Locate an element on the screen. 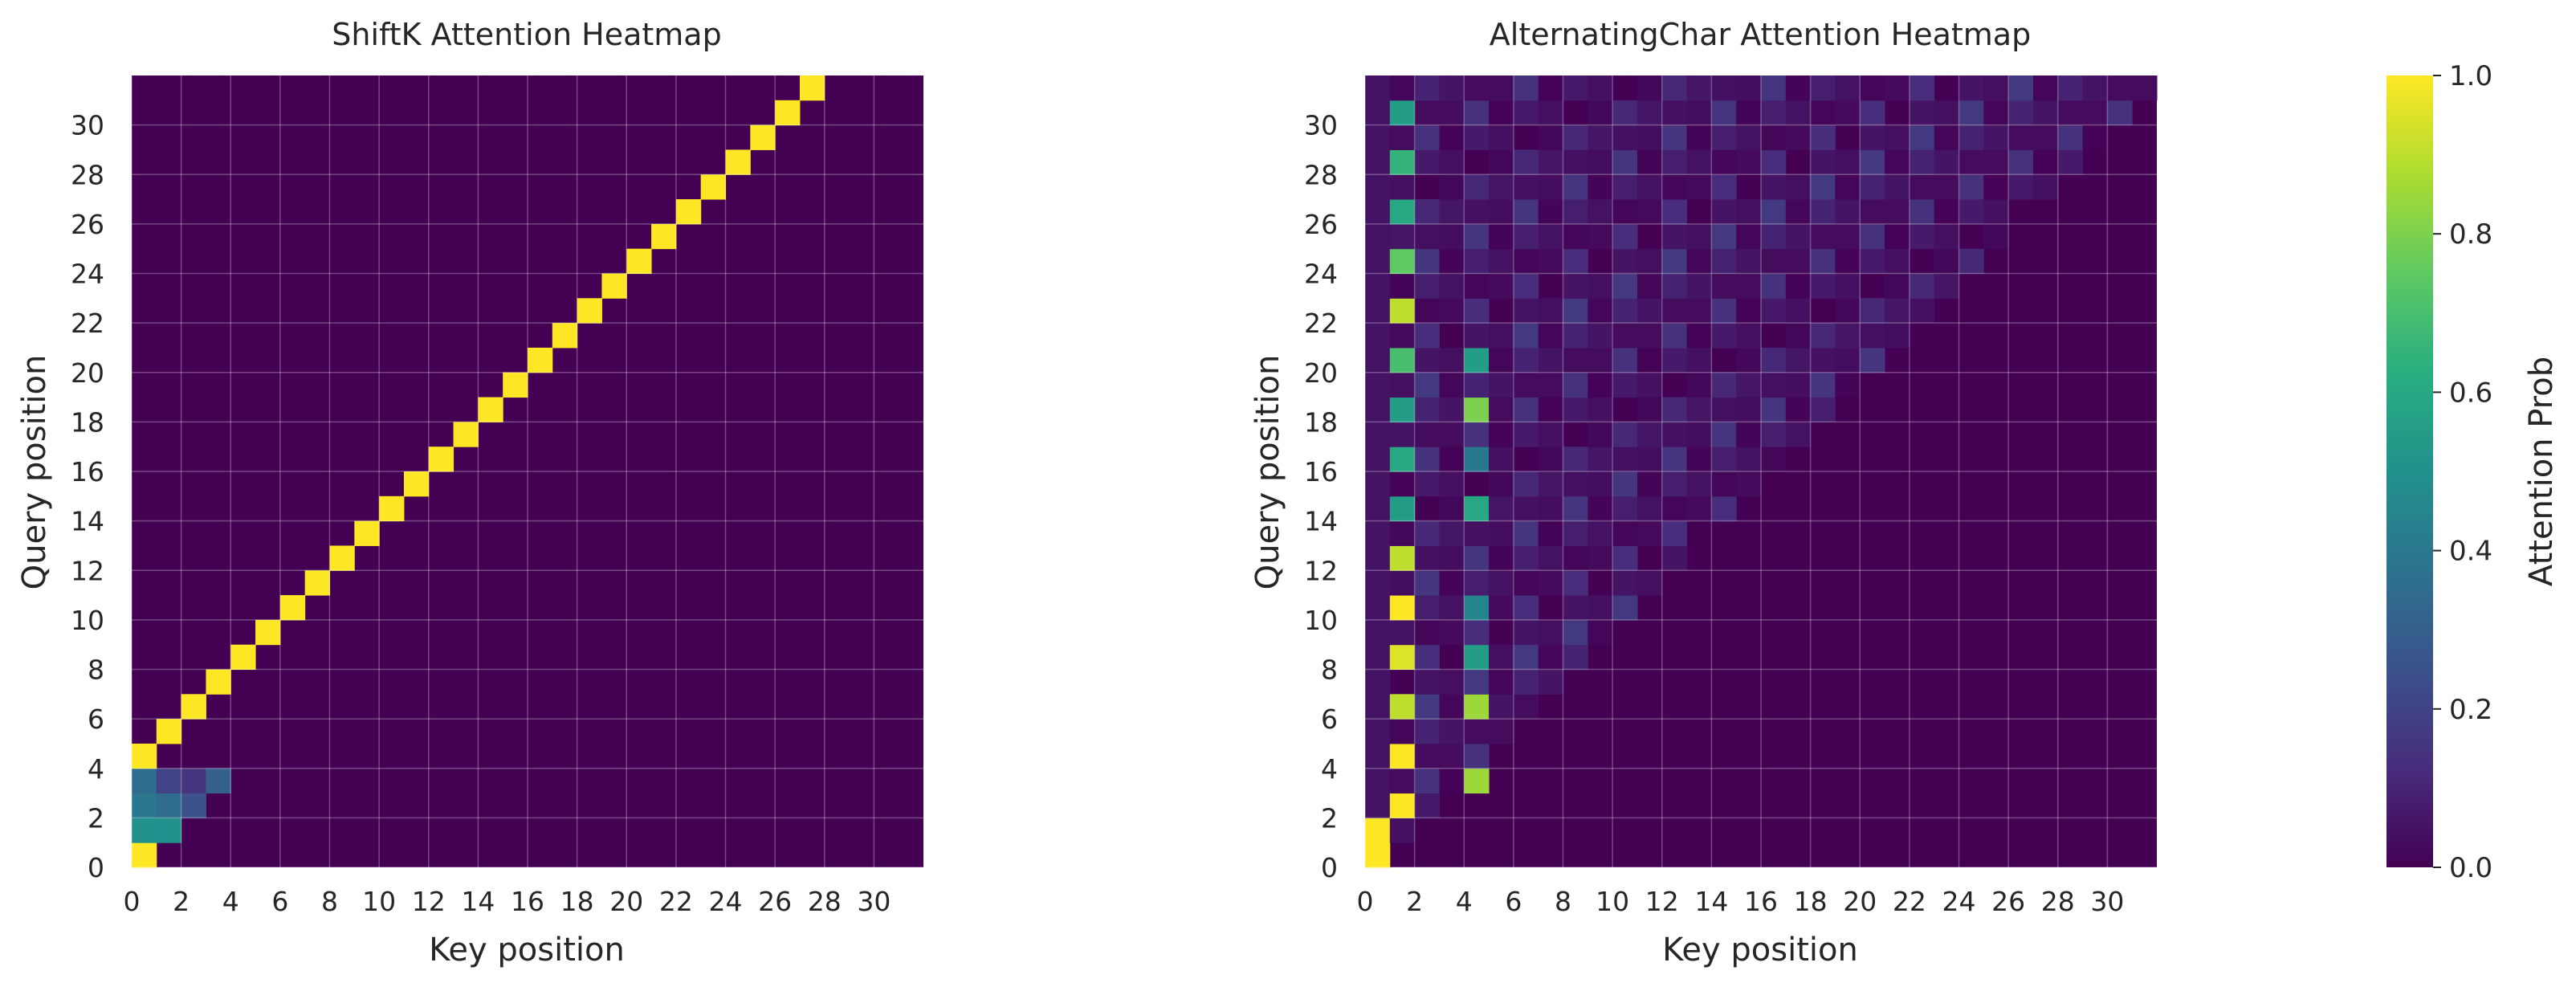 This screenshot has height=991, width=2576. heatmap-right-xlabel: Key position is located at coordinates (1760, 951).